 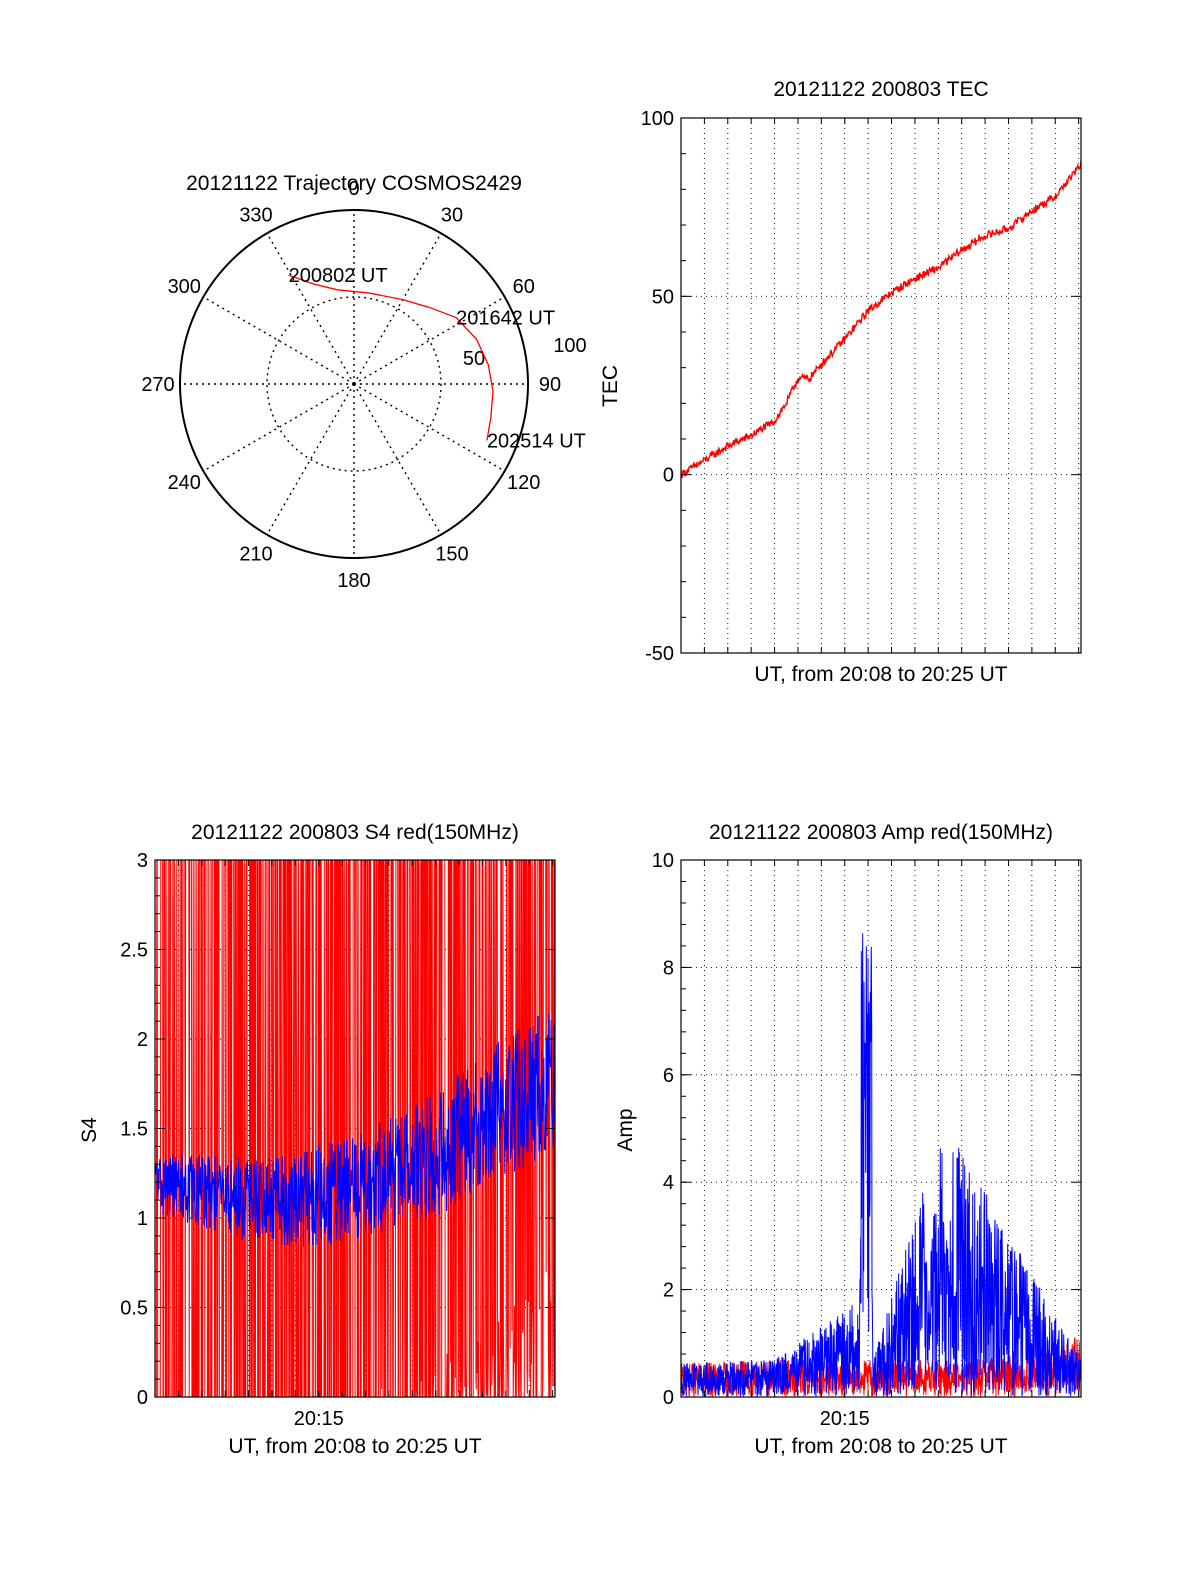 I want to click on satellite-track, so click(x=391, y=357).